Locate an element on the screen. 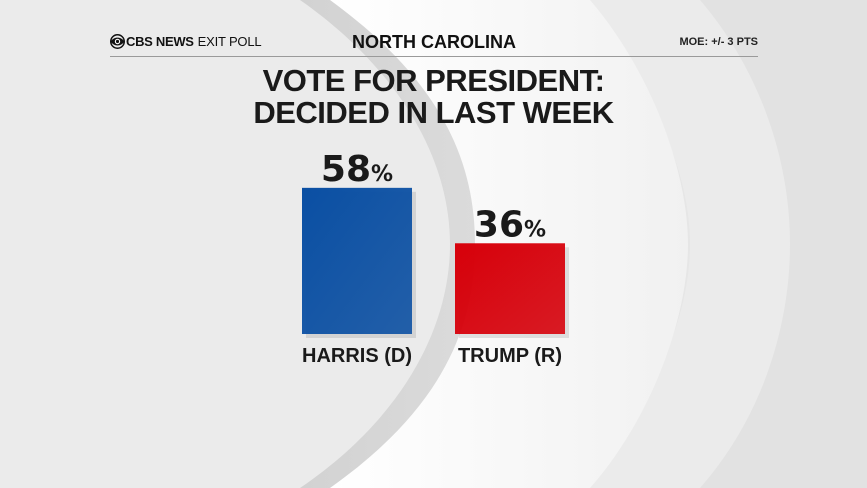 The image size is (867, 488). margin-of-error: MOE: +/- 3 PTS is located at coordinates (718, 42).